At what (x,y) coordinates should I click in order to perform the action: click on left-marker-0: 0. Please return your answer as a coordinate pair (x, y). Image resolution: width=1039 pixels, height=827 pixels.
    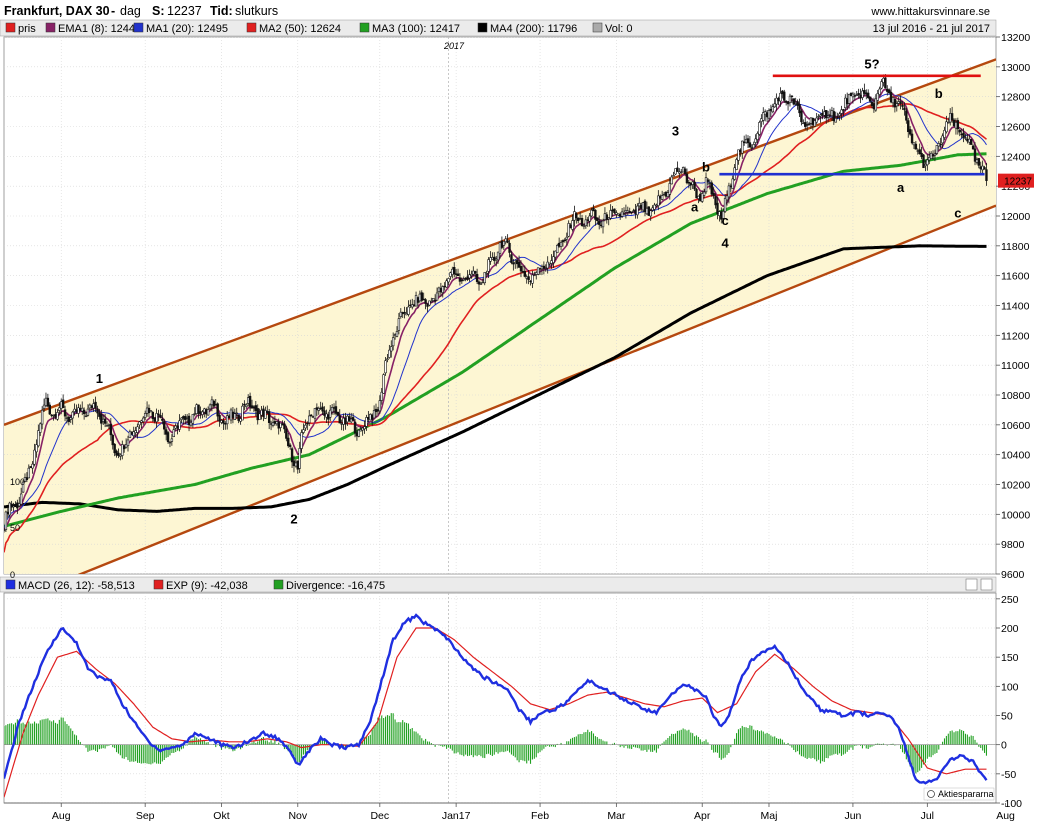
    Looking at the image, I should click on (12, 575).